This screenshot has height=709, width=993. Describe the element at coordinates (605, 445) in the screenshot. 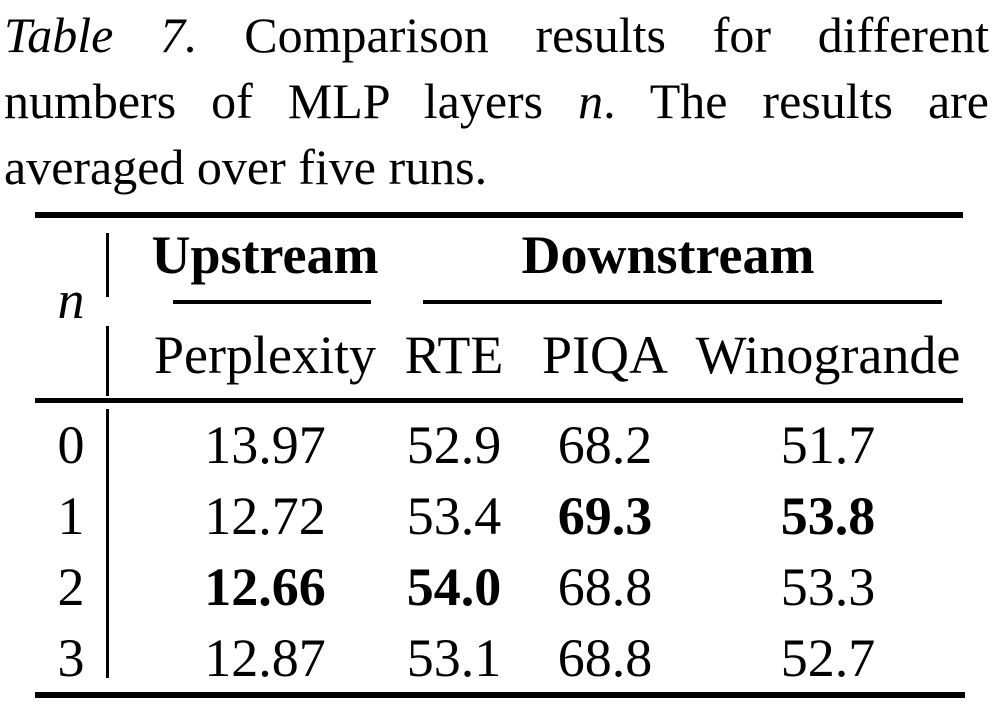

I see `cell-piqa-row0: 68.2` at that location.